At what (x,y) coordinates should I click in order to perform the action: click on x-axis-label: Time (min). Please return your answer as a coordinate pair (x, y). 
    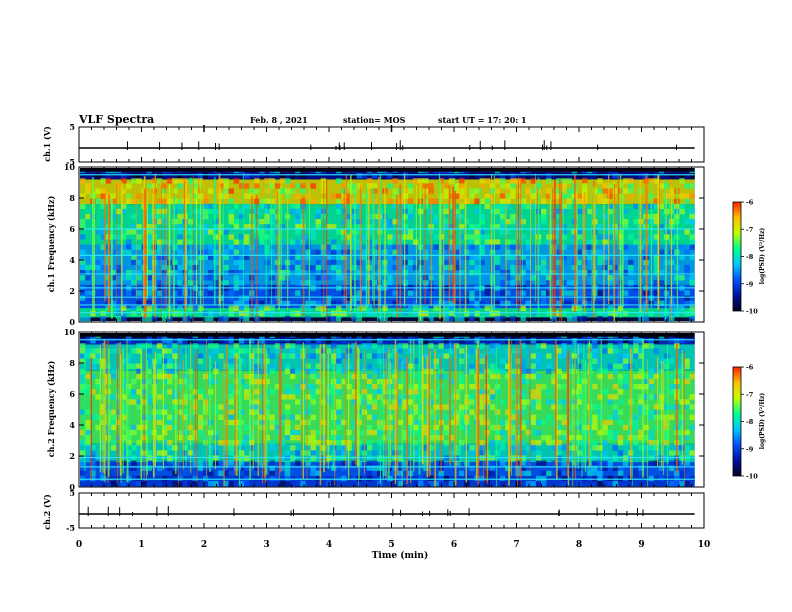
    Looking at the image, I should click on (400, 555).